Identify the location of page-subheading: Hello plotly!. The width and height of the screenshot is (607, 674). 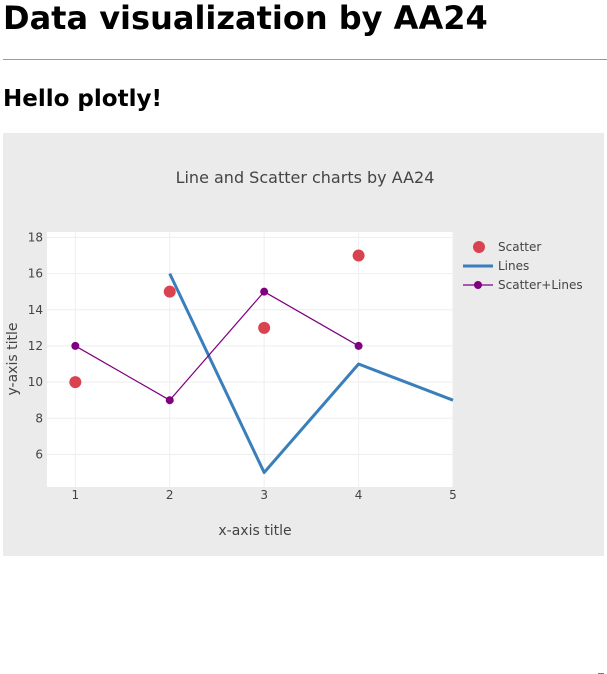
(82, 99).